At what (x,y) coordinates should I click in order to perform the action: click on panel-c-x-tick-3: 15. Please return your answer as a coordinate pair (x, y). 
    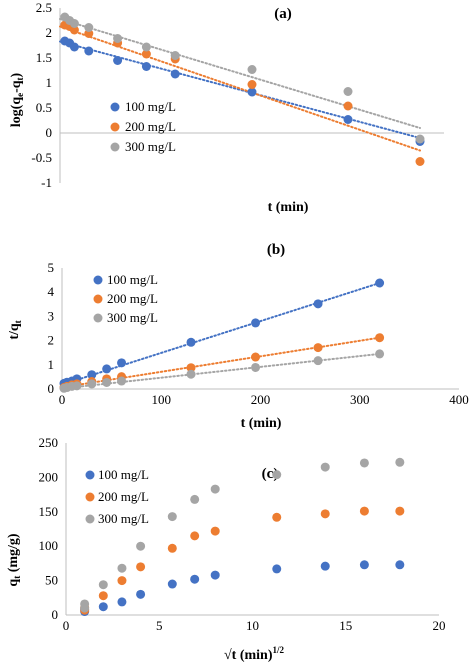
    Looking at the image, I should click on (345, 625).